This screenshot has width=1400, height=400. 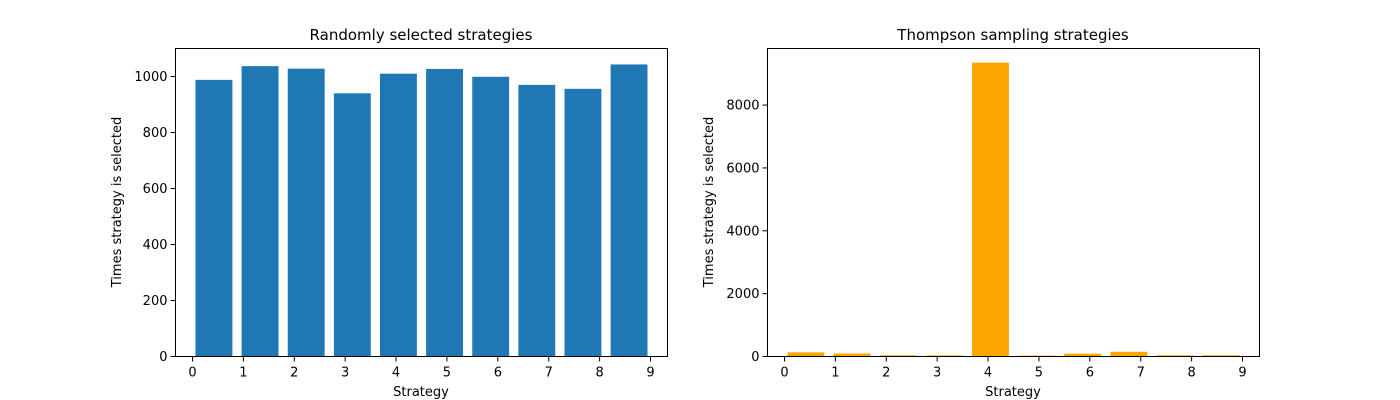 I want to click on y-tick-label: 8000, so click(x=742, y=106).